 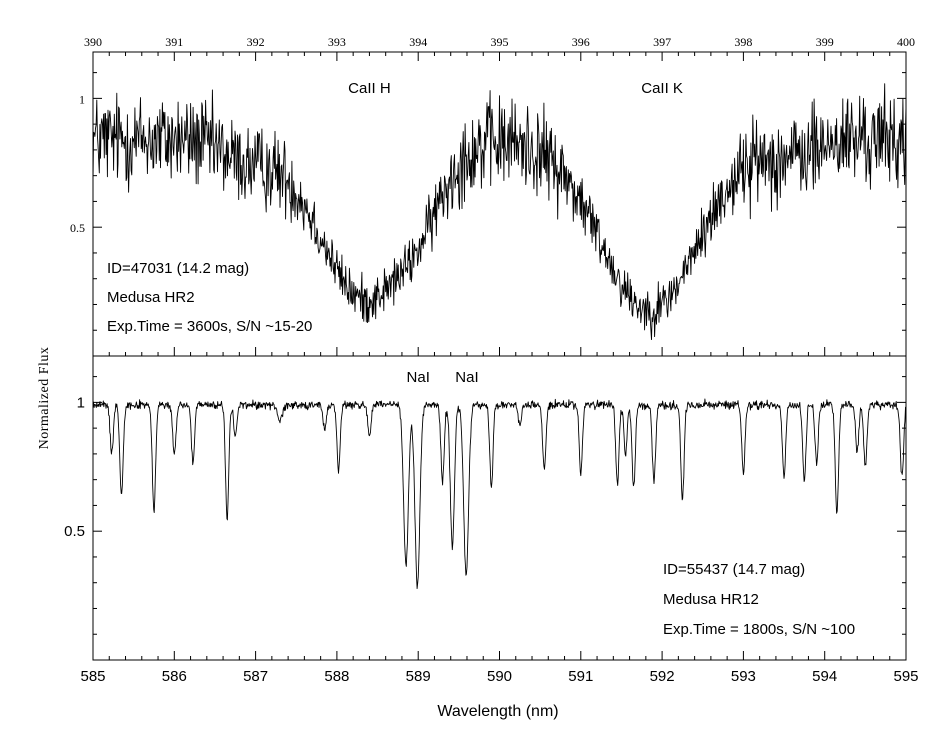 I want to click on x-tick-label: 592, so click(x=662, y=676).